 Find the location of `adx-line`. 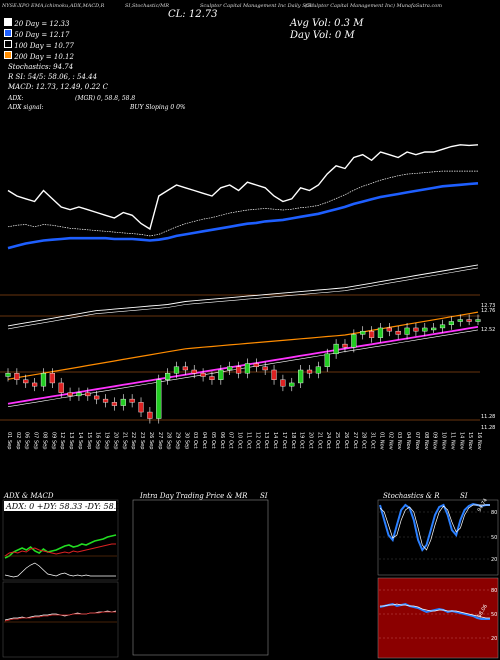

adx-line is located at coordinates (60, 570).